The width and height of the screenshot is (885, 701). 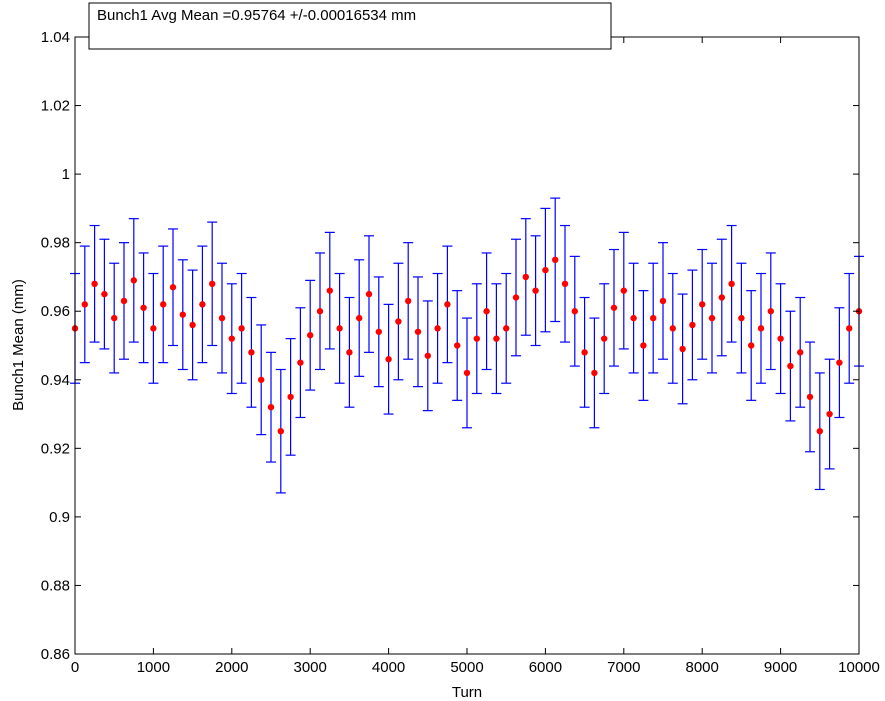 What do you see at coordinates (623, 667) in the screenshot?
I see `x-tick-label: 7000` at bounding box center [623, 667].